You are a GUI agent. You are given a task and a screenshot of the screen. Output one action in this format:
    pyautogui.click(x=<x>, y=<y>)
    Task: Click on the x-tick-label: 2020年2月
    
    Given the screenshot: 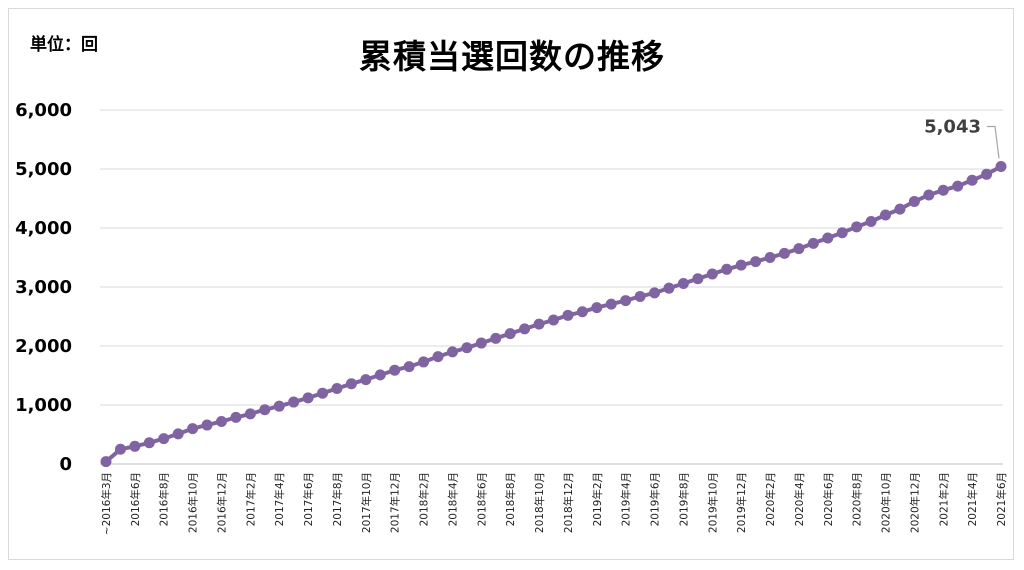 What is the action you would take?
    pyautogui.click(x=770, y=499)
    